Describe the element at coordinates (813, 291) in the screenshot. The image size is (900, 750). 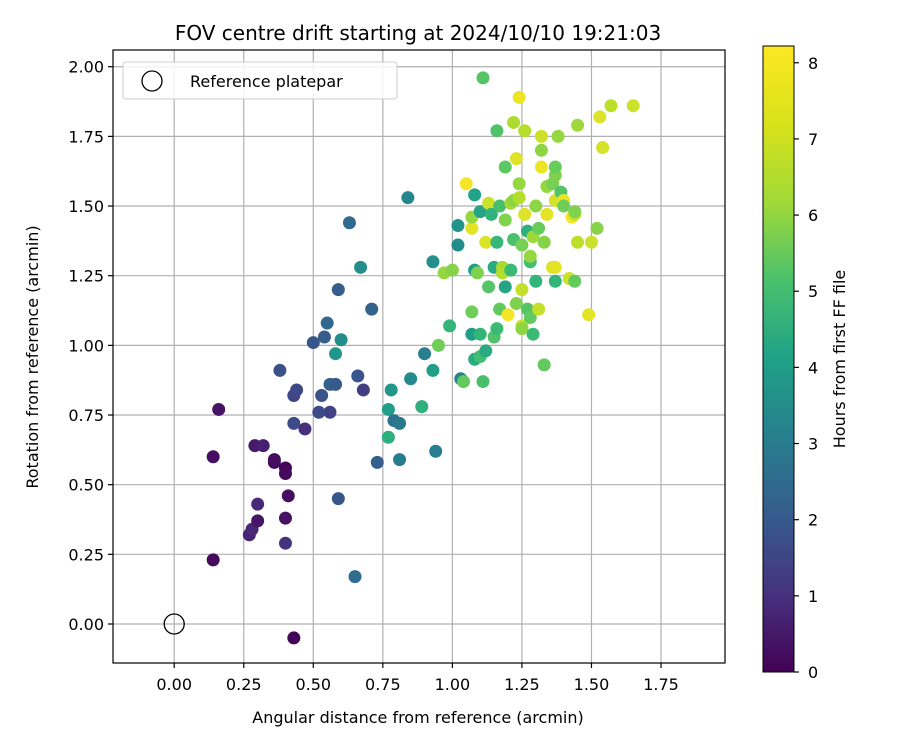
I see `colorbar-tick-label: 5` at that location.